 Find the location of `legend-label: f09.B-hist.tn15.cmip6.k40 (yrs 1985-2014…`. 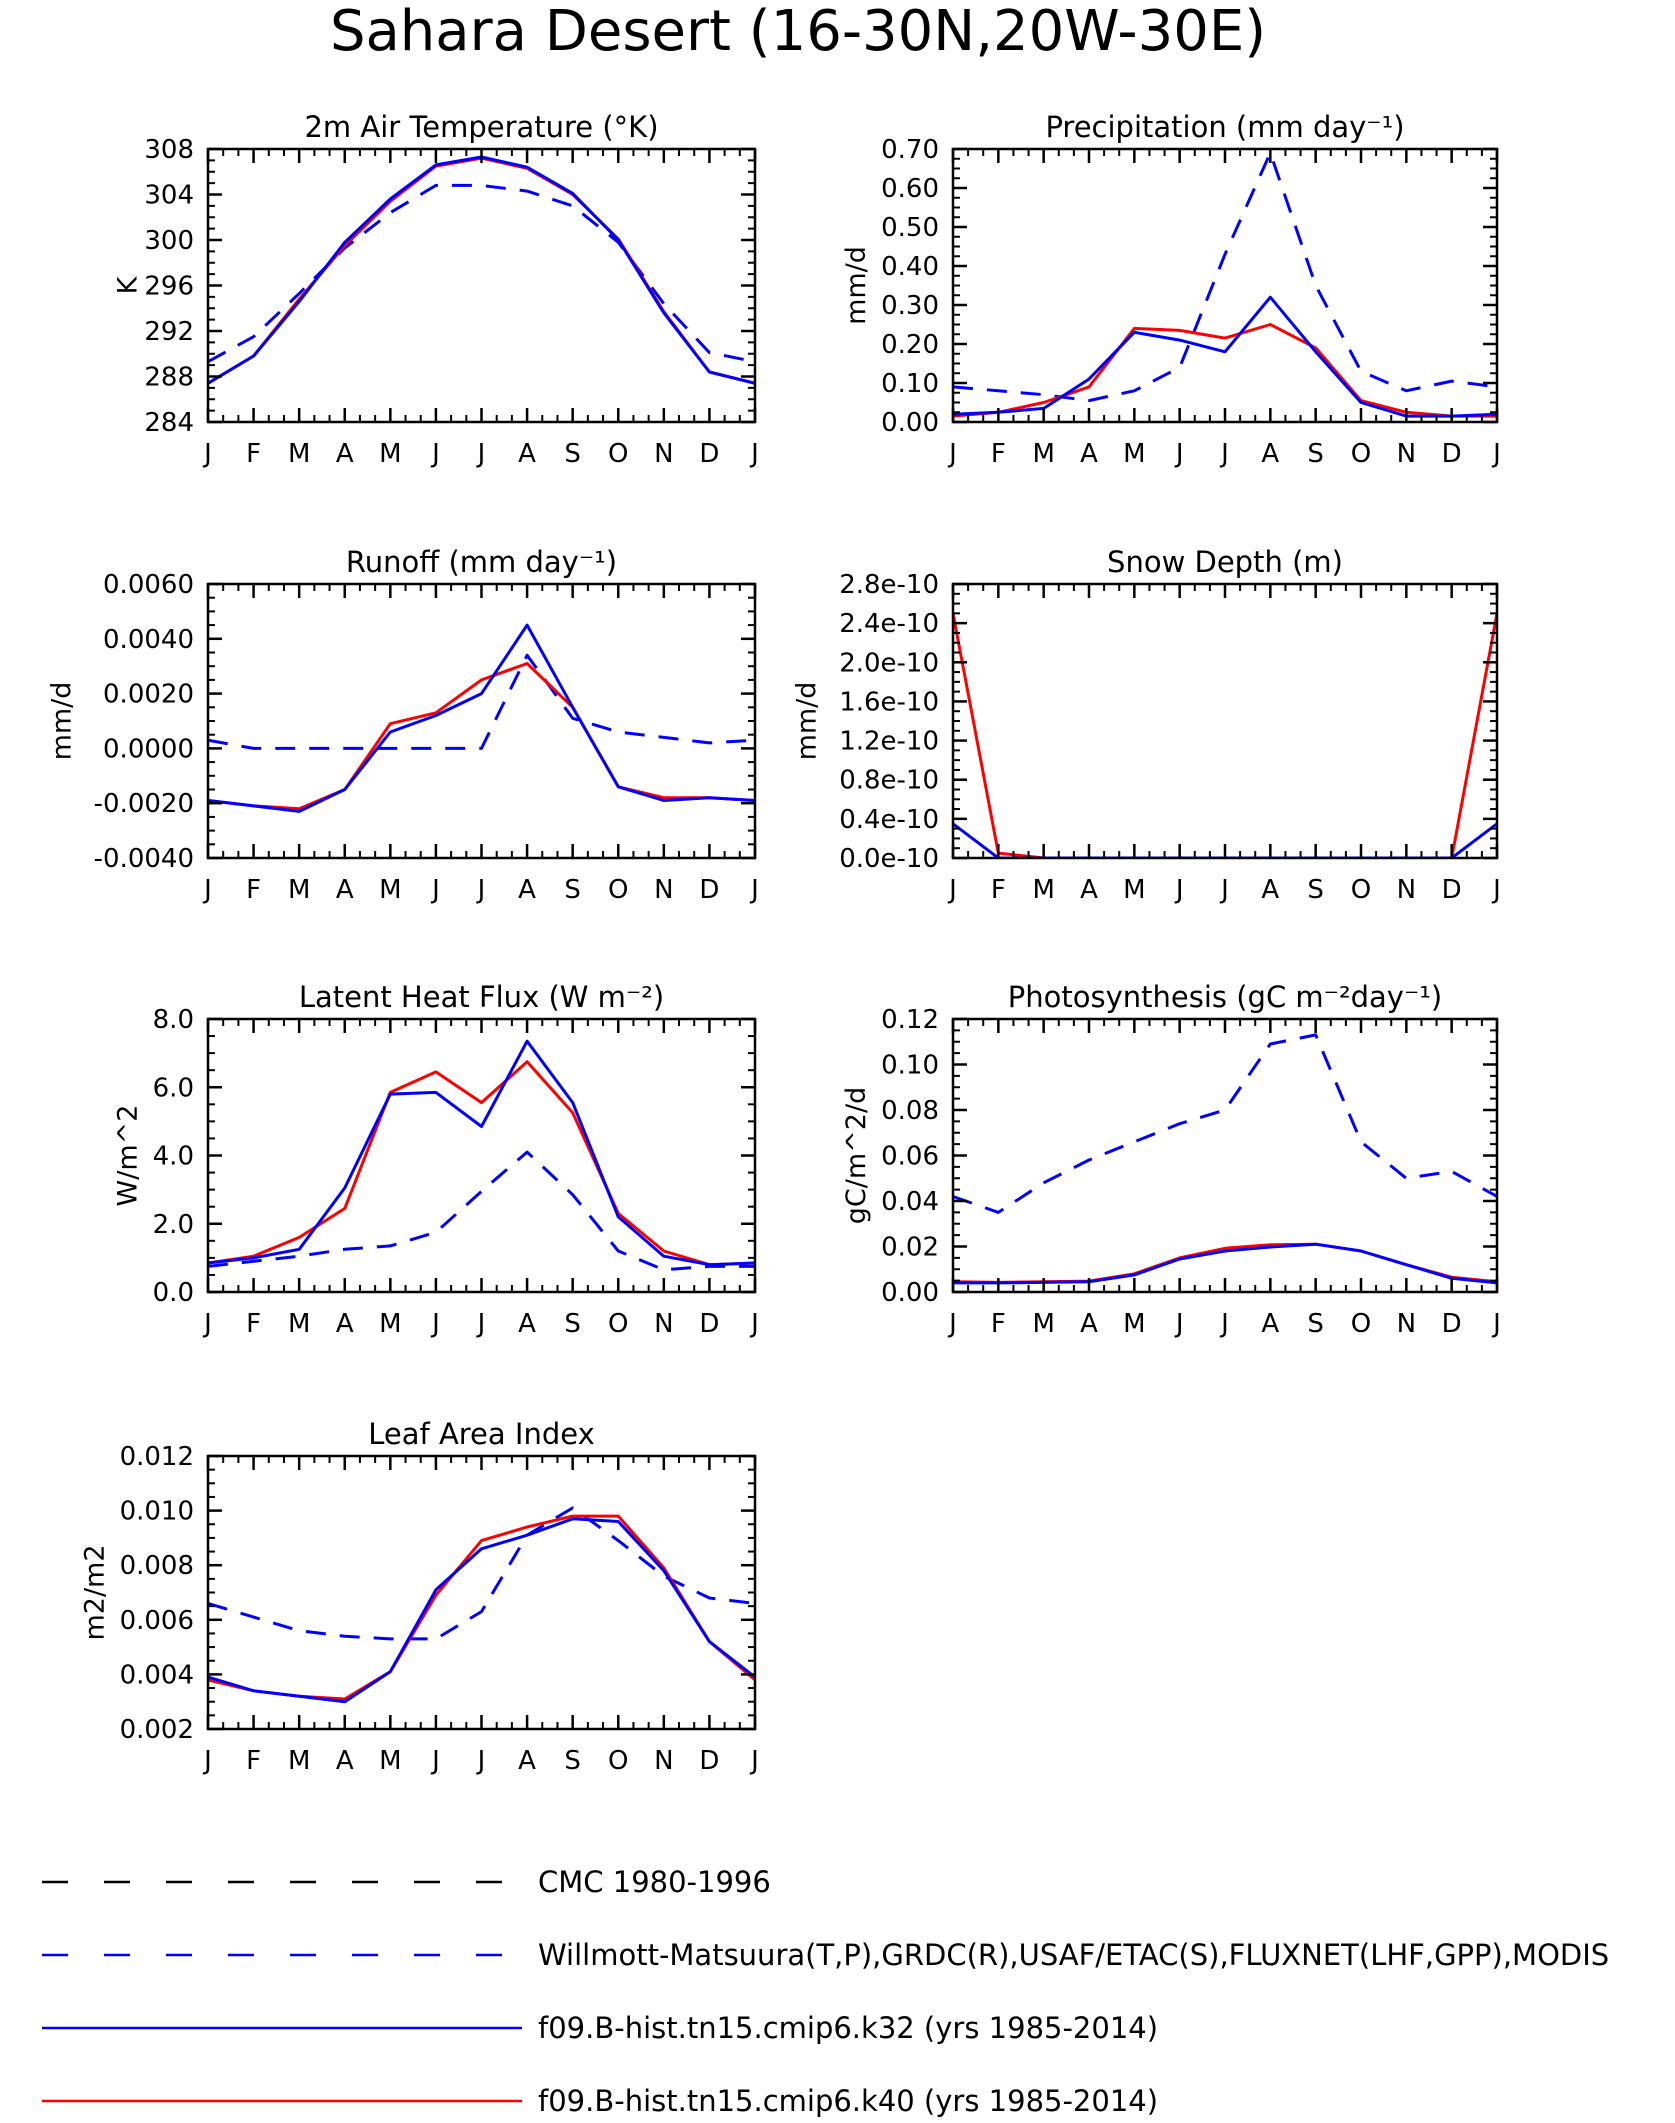

legend-label: f09.B-hist.tn15.cmip6.k40 (yrs 1985-2014… is located at coordinates (848, 2101).